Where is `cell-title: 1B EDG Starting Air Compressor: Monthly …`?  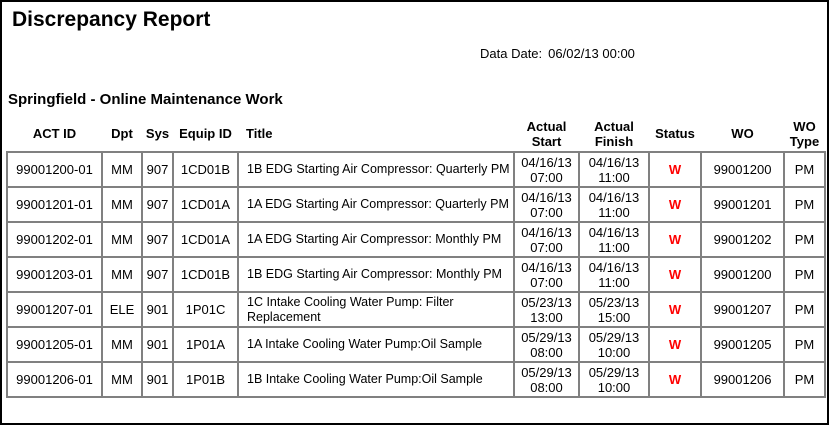
cell-title: 1B EDG Starting Air Compressor: Monthly … is located at coordinates (376, 274).